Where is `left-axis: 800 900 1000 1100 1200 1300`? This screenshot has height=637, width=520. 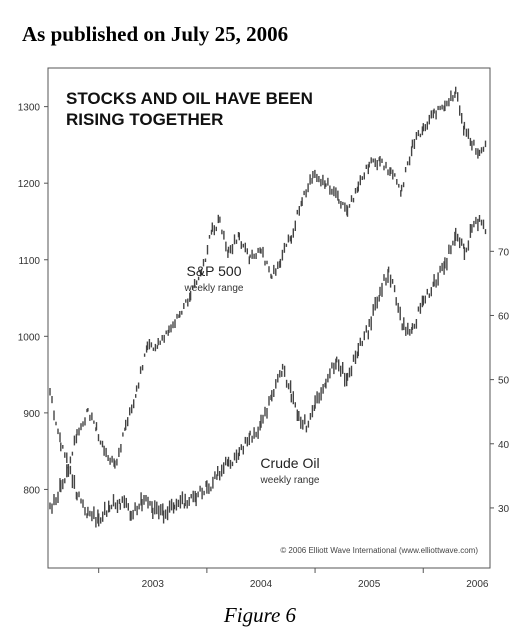 left-axis: 800 900 1000 1100 1200 1300 is located at coordinates (33, 299).